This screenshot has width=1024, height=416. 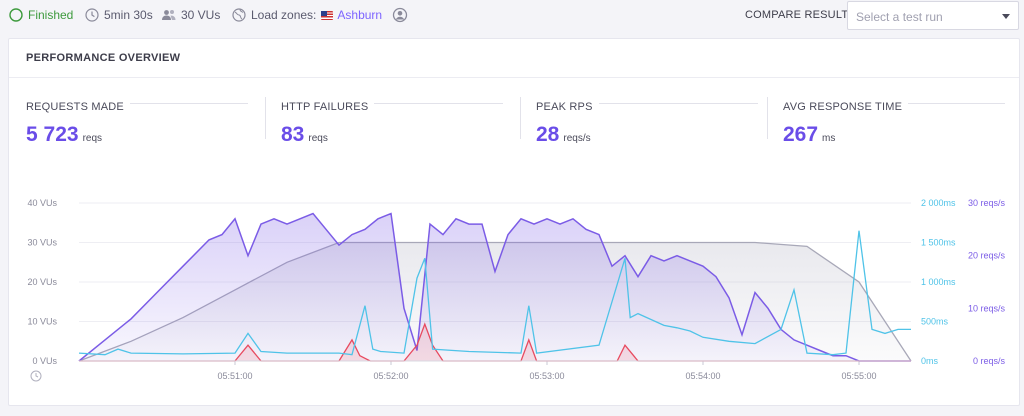 I want to click on metric-value: 83, so click(x=293, y=134).